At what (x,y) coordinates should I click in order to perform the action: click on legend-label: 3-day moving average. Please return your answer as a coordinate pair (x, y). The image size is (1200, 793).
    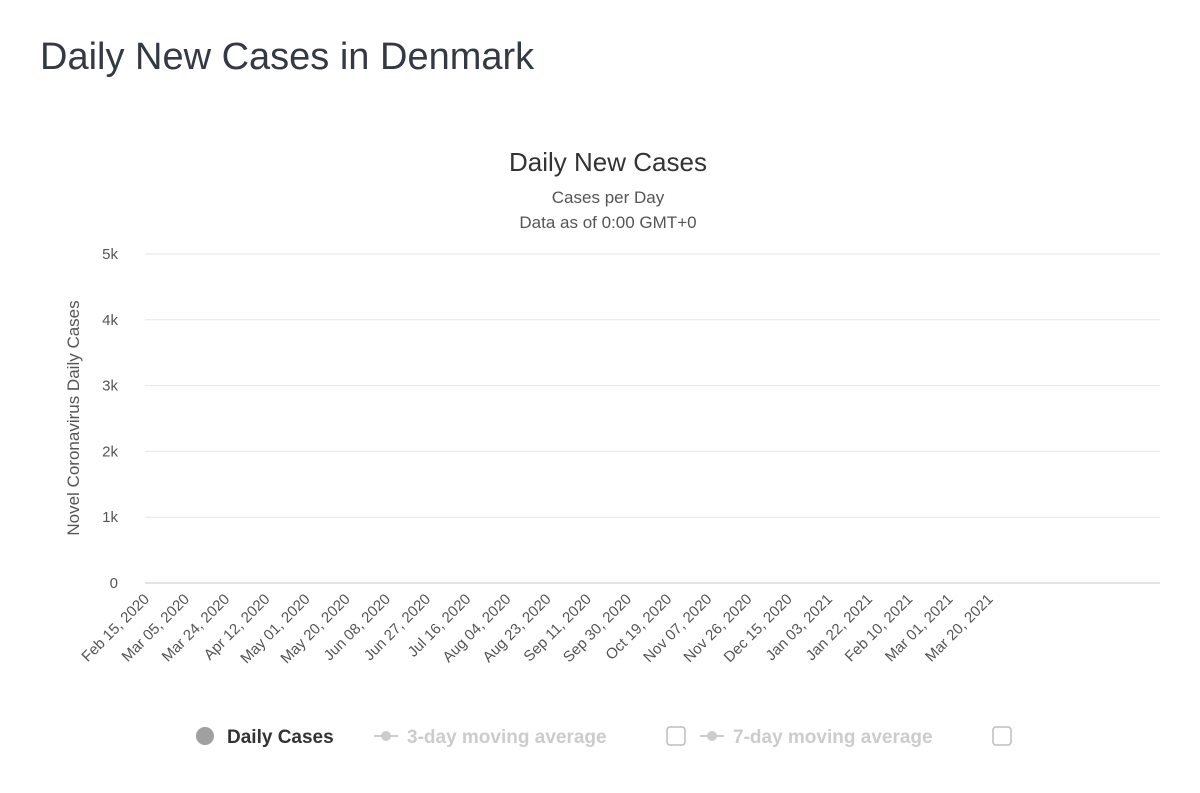
    Looking at the image, I should click on (507, 737).